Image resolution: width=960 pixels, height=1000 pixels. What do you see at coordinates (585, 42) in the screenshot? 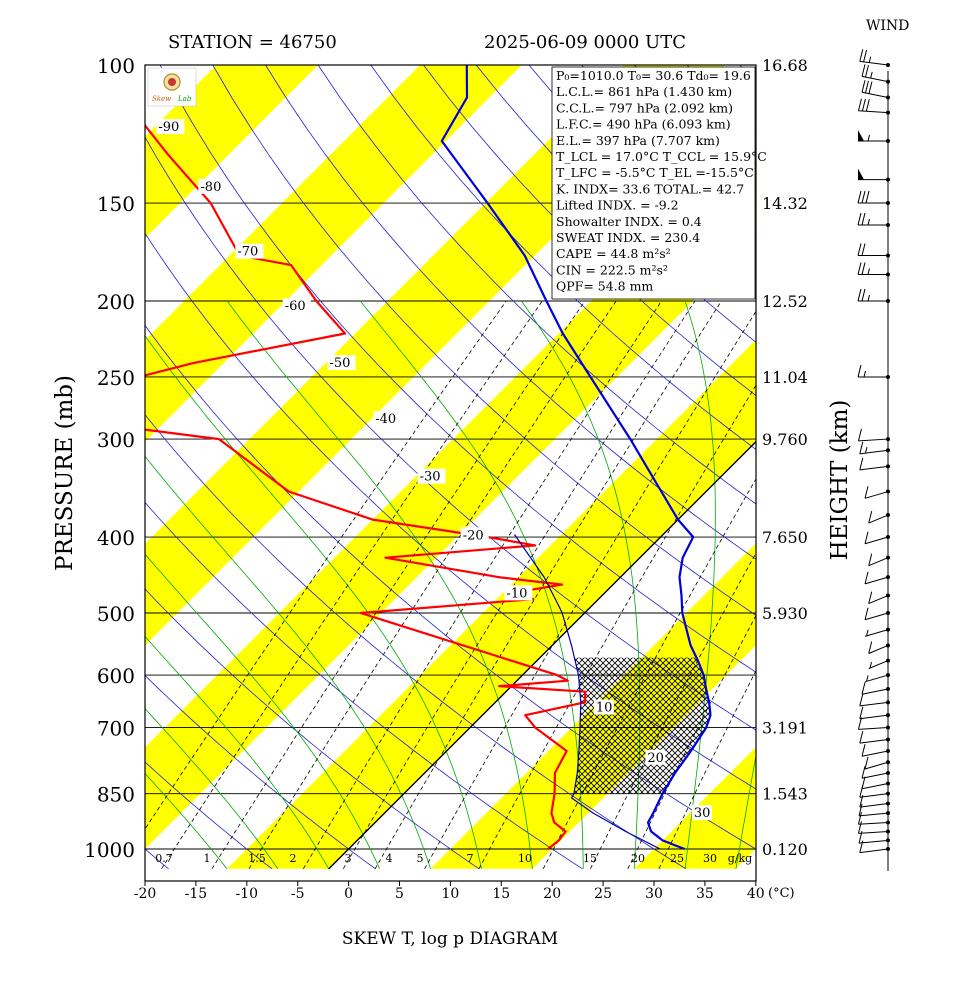
I see `datetime-title: 2025-06-09 0000 UTC` at bounding box center [585, 42].